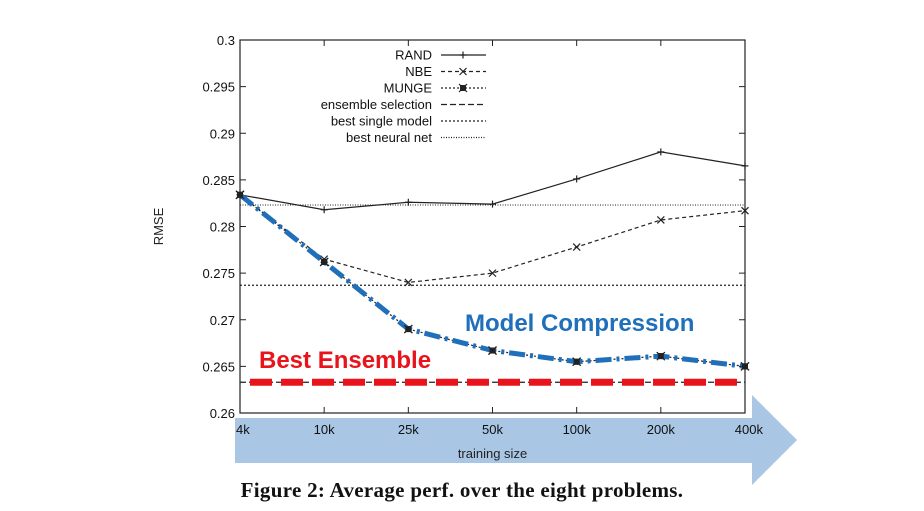 The width and height of the screenshot is (924, 511). Describe the element at coordinates (222, 320) in the screenshot. I see `y-tick-label-2: 0.27` at that location.